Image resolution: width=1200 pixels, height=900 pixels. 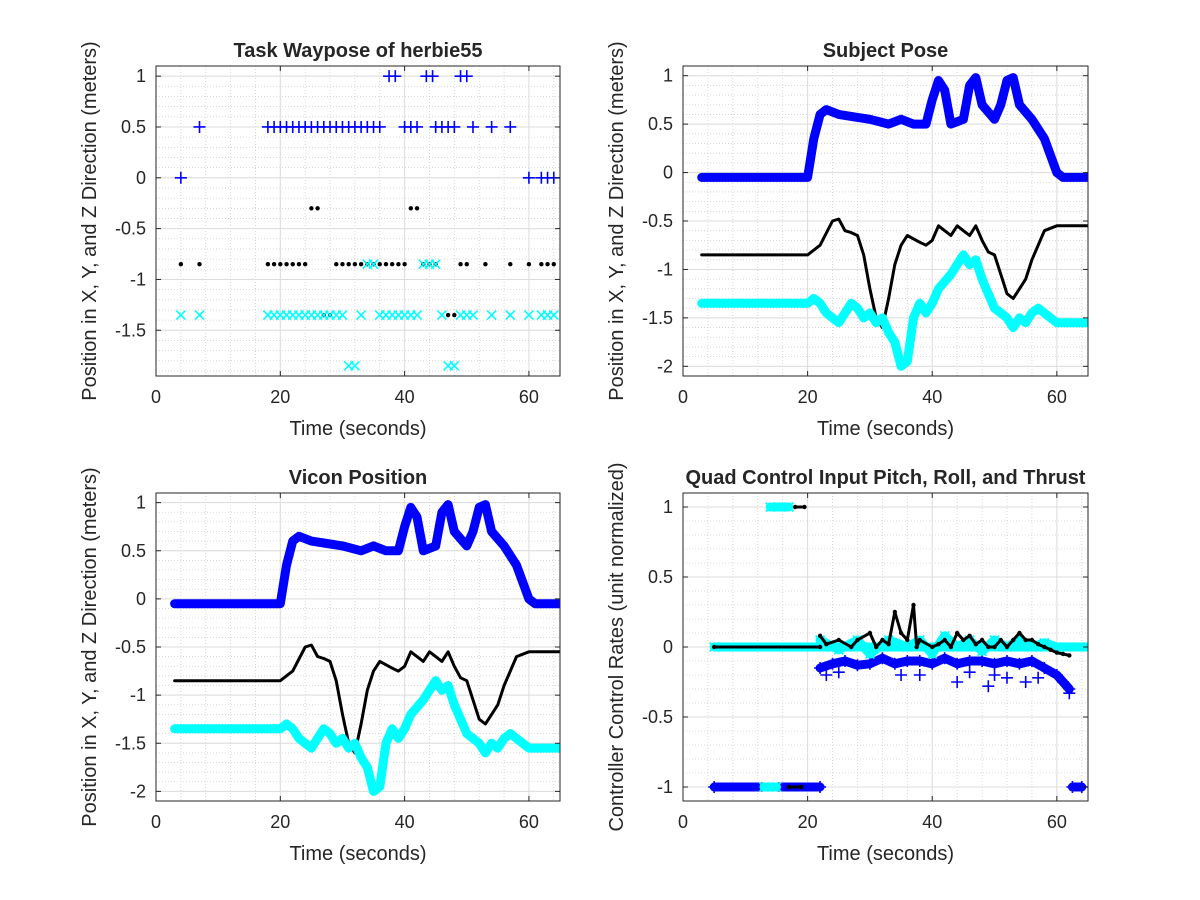 I want to click on plot-area, so click(x=365, y=648).